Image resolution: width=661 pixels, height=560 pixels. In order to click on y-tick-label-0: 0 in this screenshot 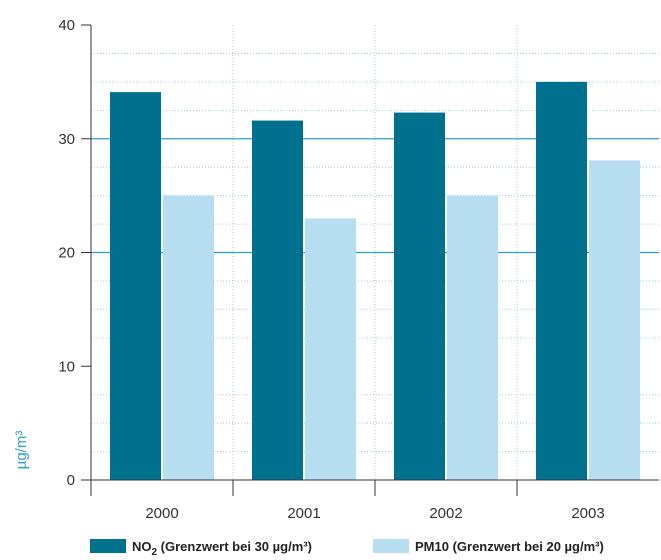, I will do `click(71, 480)`.